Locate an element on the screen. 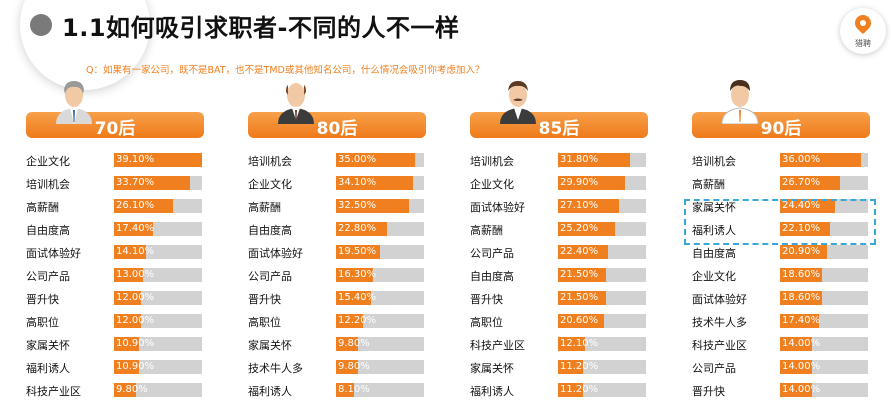  factor-label: 家属关怀 is located at coordinates (270, 345).